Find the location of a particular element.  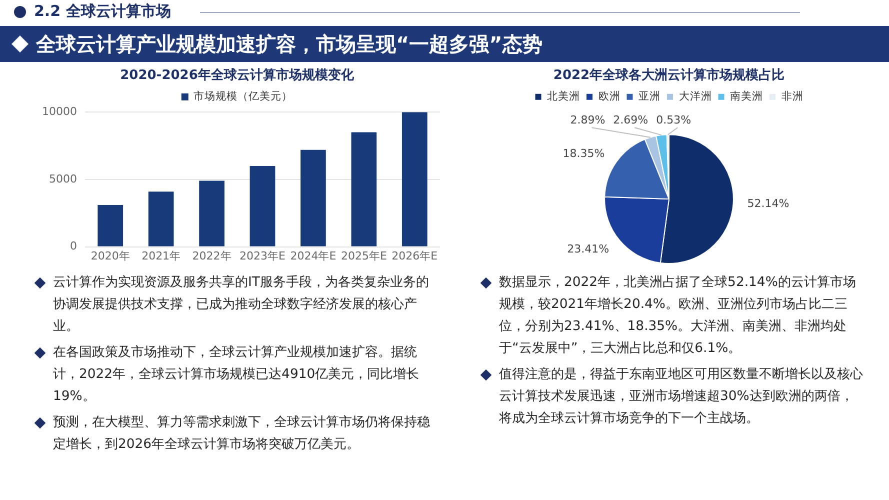

legend-label: 非洲 is located at coordinates (792, 96).